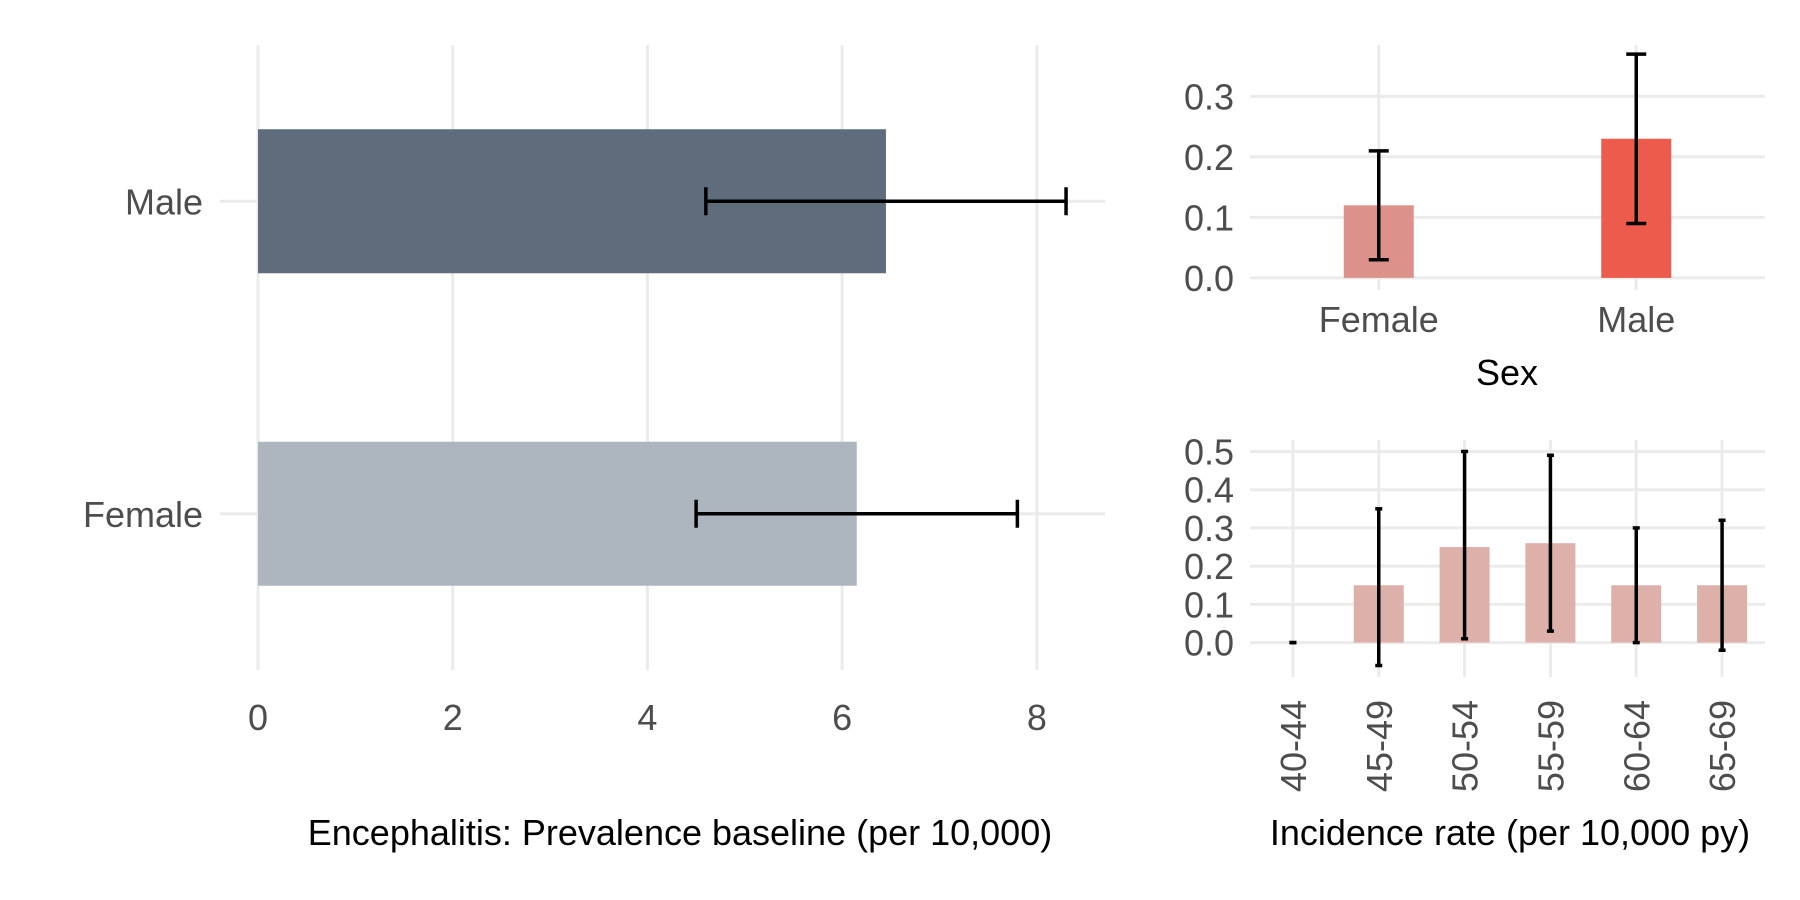 Image resolution: width=1800 pixels, height=900 pixels. What do you see at coordinates (258, 717) in the screenshot?
I see `x-tick-label: 0` at bounding box center [258, 717].